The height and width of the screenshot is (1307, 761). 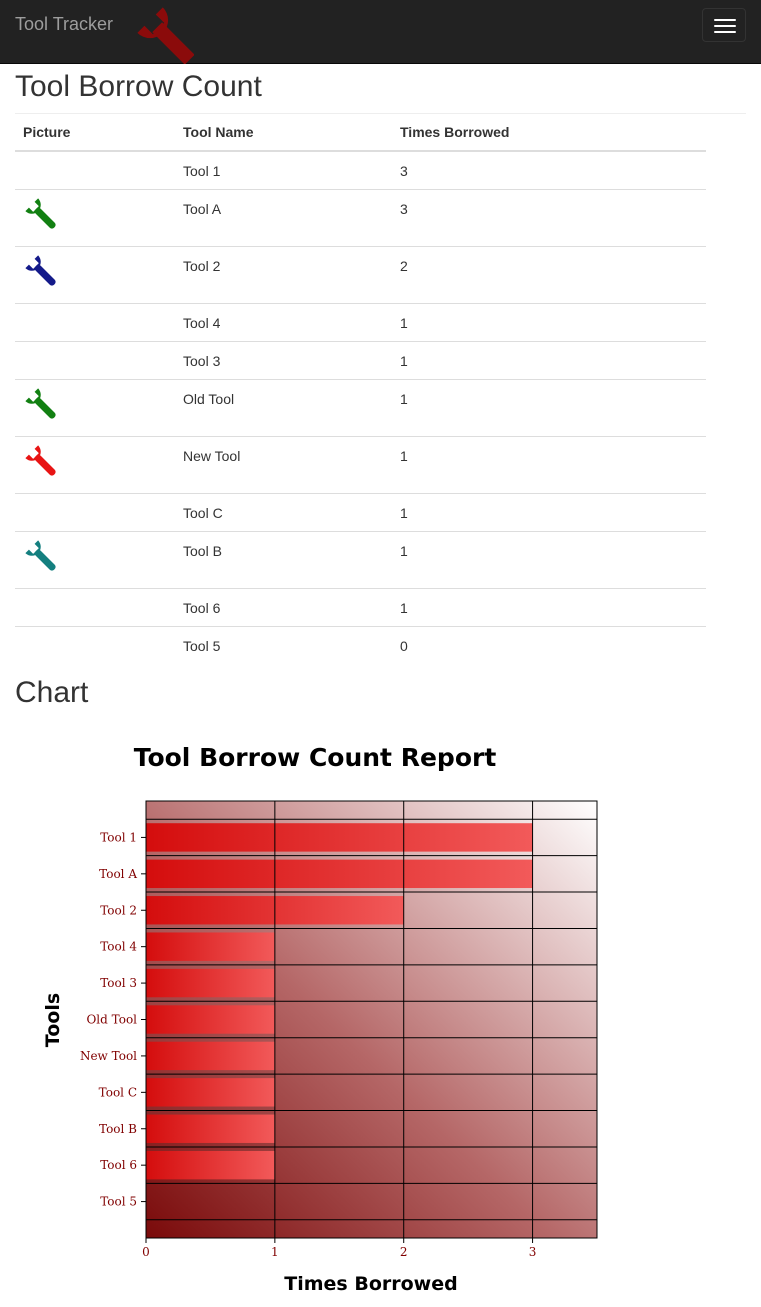 I want to click on tool-name-cell: Tool C, so click(x=283, y=512).